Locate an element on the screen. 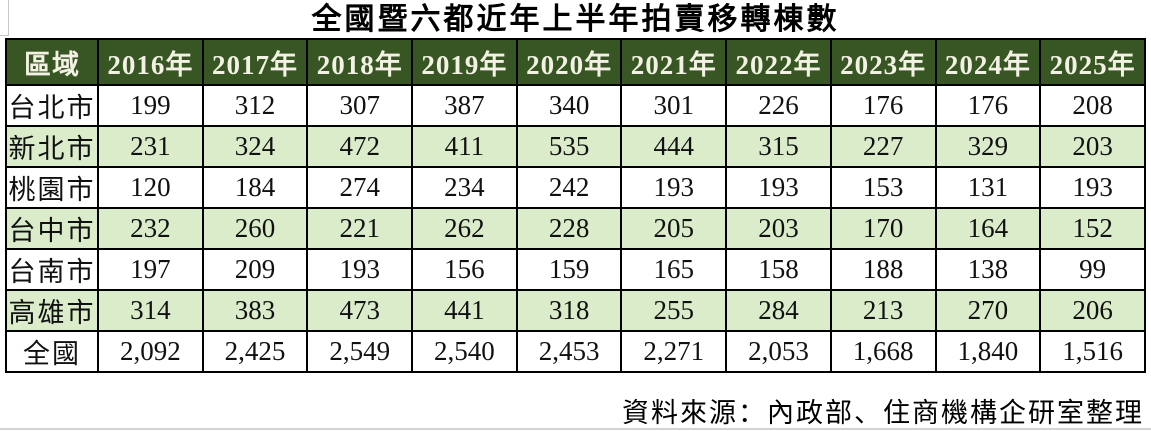 This screenshot has width=1151, height=431. table-row: 高雄市 314 383 473 441 318 255 284 213 270 206 is located at coordinates (575, 310).